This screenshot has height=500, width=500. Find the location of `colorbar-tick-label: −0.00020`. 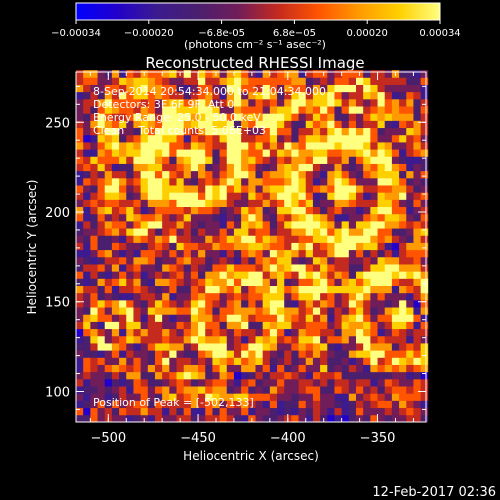

colorbar-tick-label: −0.00020 is located at coordinates (149, 33).